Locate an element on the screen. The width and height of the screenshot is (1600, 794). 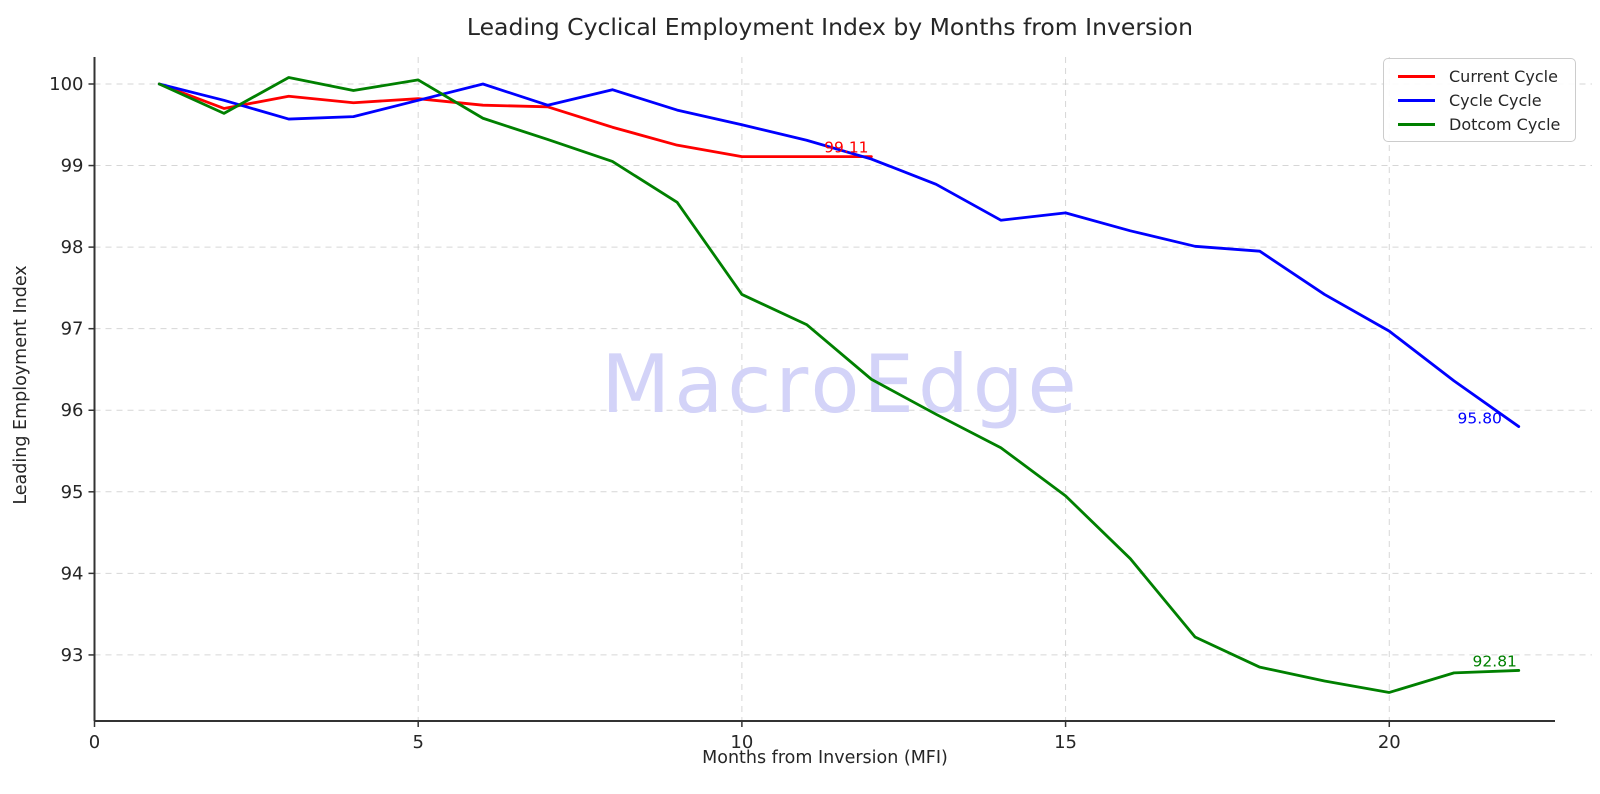
legend-item-current-cycle: Current Cycle is located at coordinates (1479, 76).